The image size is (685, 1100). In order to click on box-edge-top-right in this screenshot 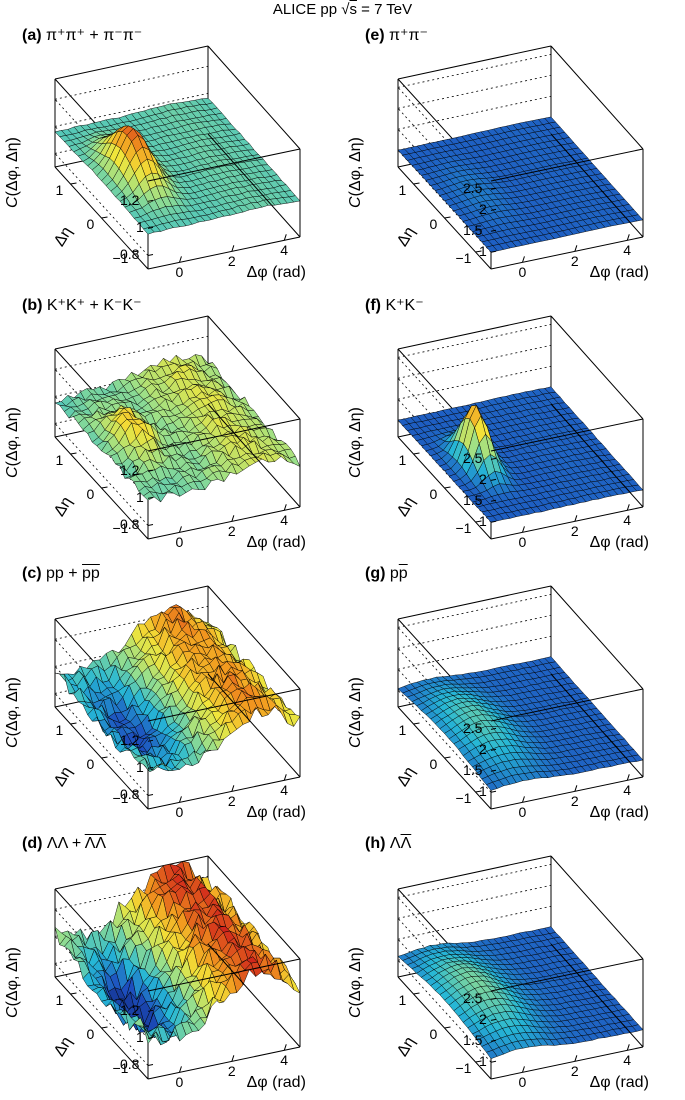, I will do `click(254, 907)`.